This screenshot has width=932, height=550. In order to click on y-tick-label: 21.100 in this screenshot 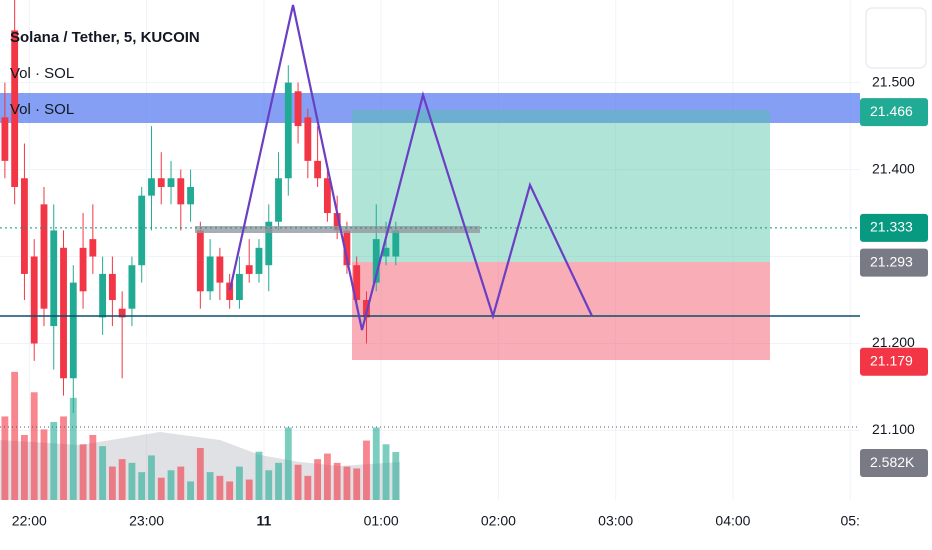, I will do `click(893, 429)`.